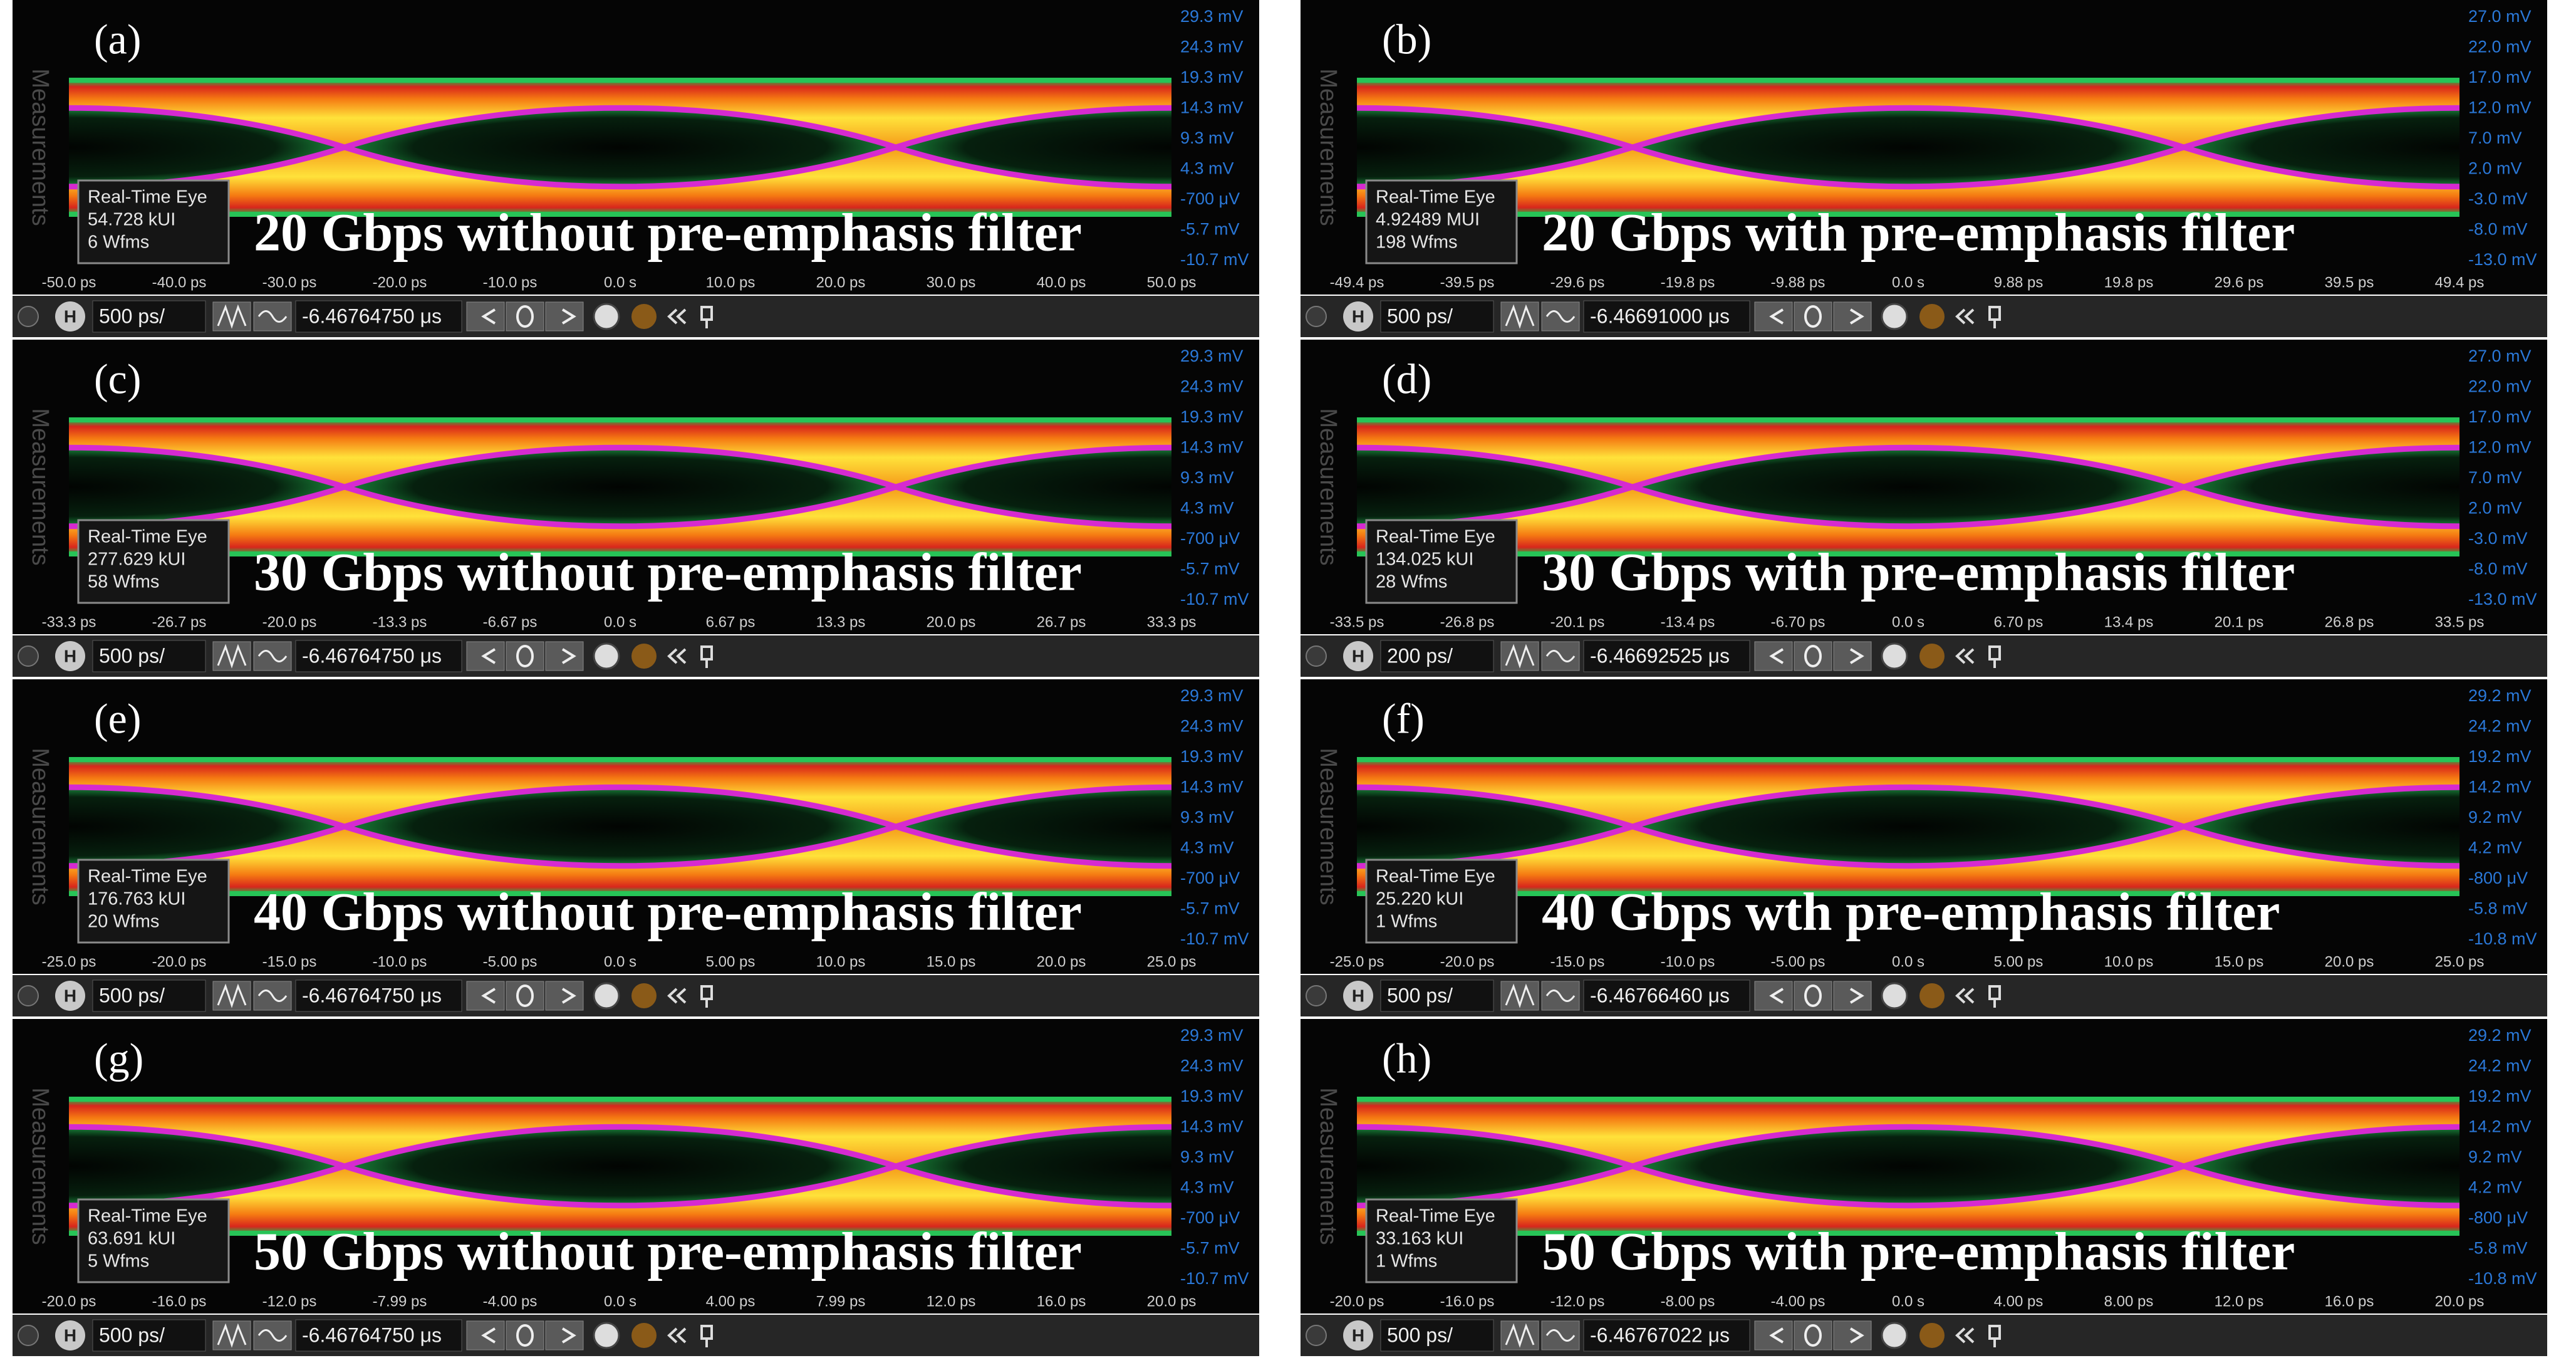  Describe the element at coordinates (1210, 569) in the screenshot. I see `y-axis-label: -5.7 mV` at that location.